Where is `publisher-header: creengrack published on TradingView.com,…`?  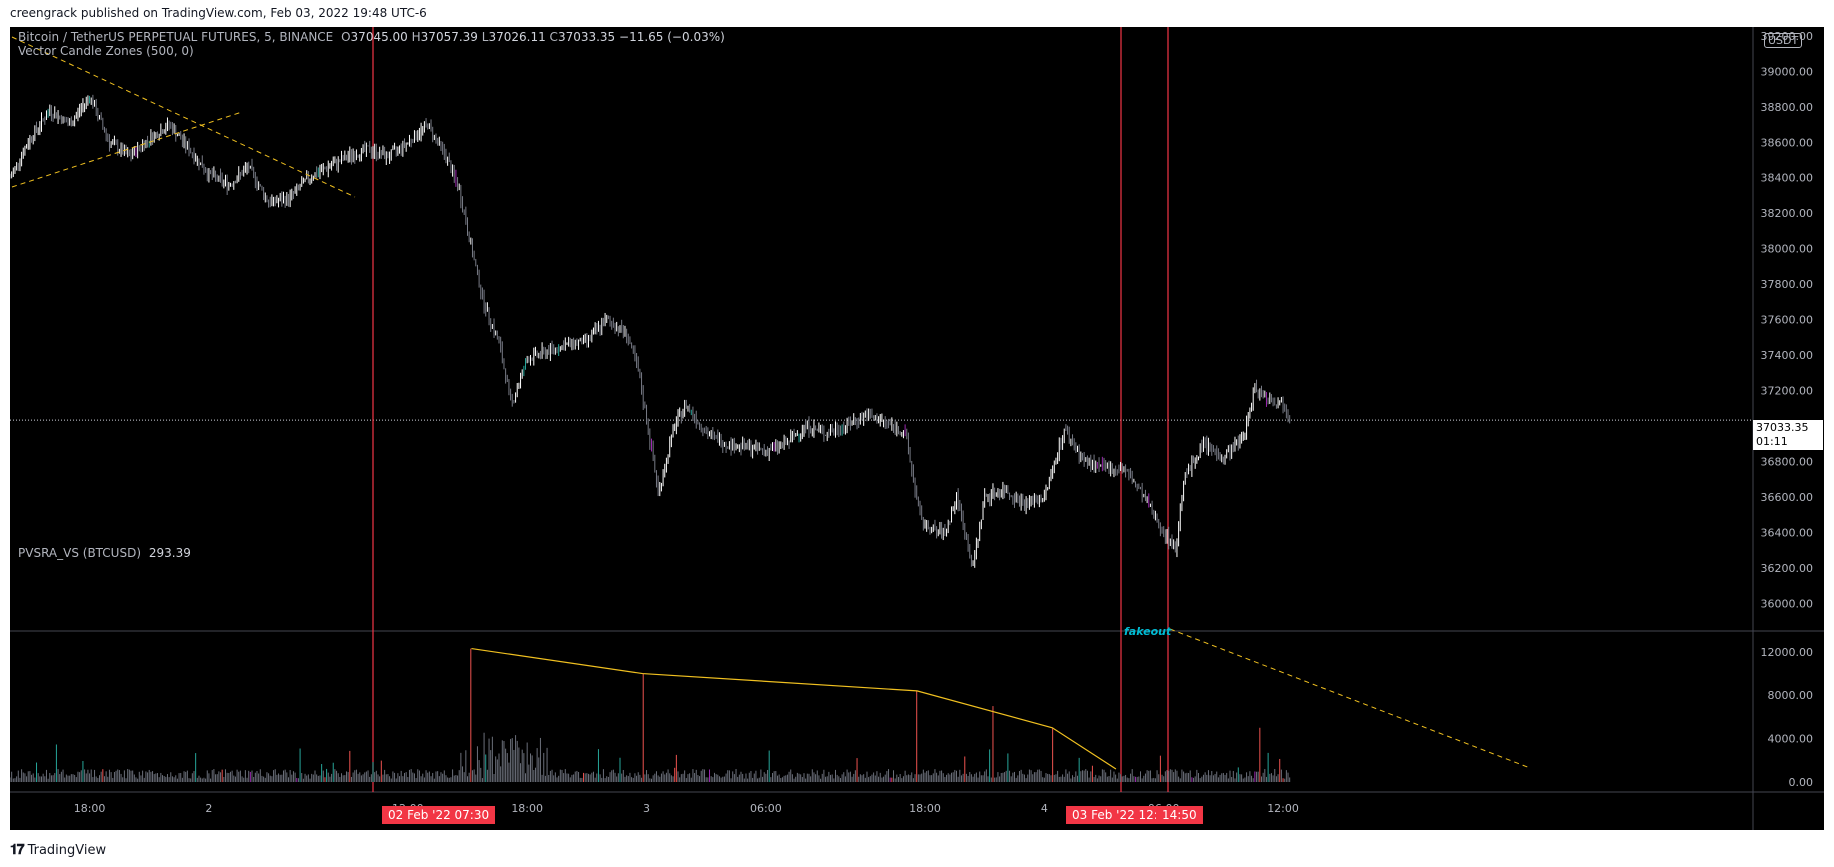 publisher-header: creengrack published on TradingView.com,… is located at coordinates (218, 13).